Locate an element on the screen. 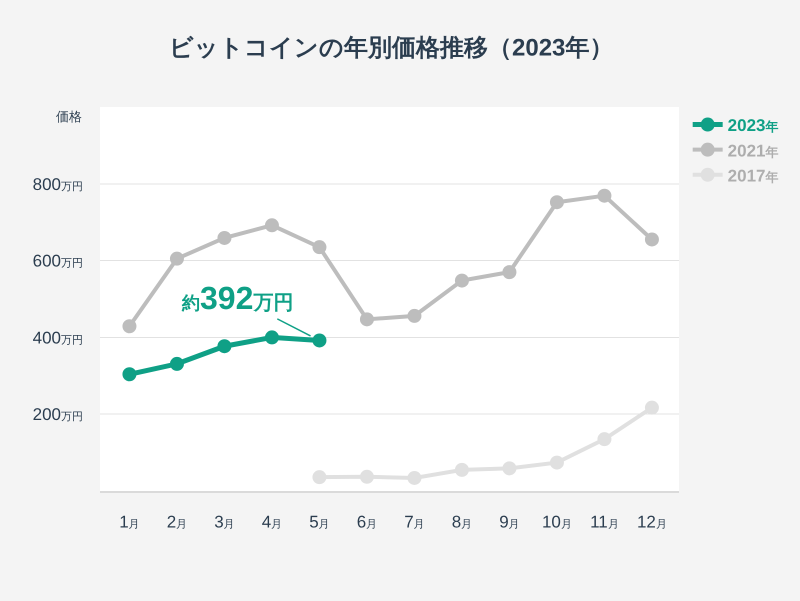 This screenshot has height=601, width=800. y-tick-label: 800万円 is located at coordinates (57, 184).